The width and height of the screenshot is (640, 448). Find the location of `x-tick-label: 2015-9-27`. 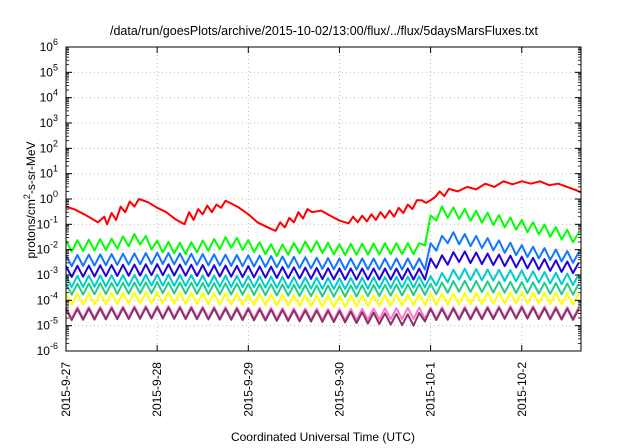

x-tick-label: 2015-9-27 is located at coordinates (66, 389).